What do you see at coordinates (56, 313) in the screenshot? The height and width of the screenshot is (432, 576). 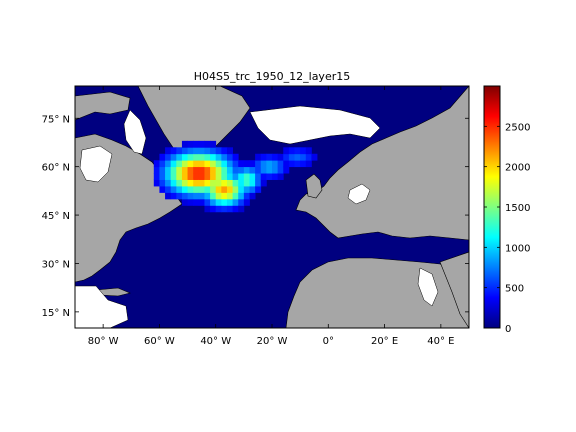 I see `lat-tick-label: 15° N` at bounding box center [56, 313].